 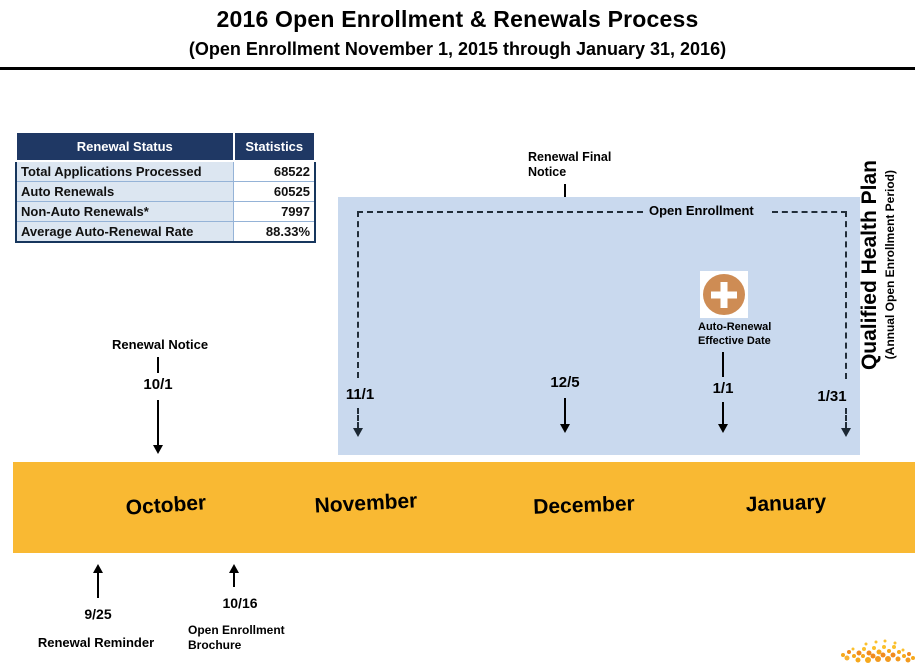 I want to click on page-title: 2016 Open Enrollment & Renewals Process, so click(x=457, y=19).